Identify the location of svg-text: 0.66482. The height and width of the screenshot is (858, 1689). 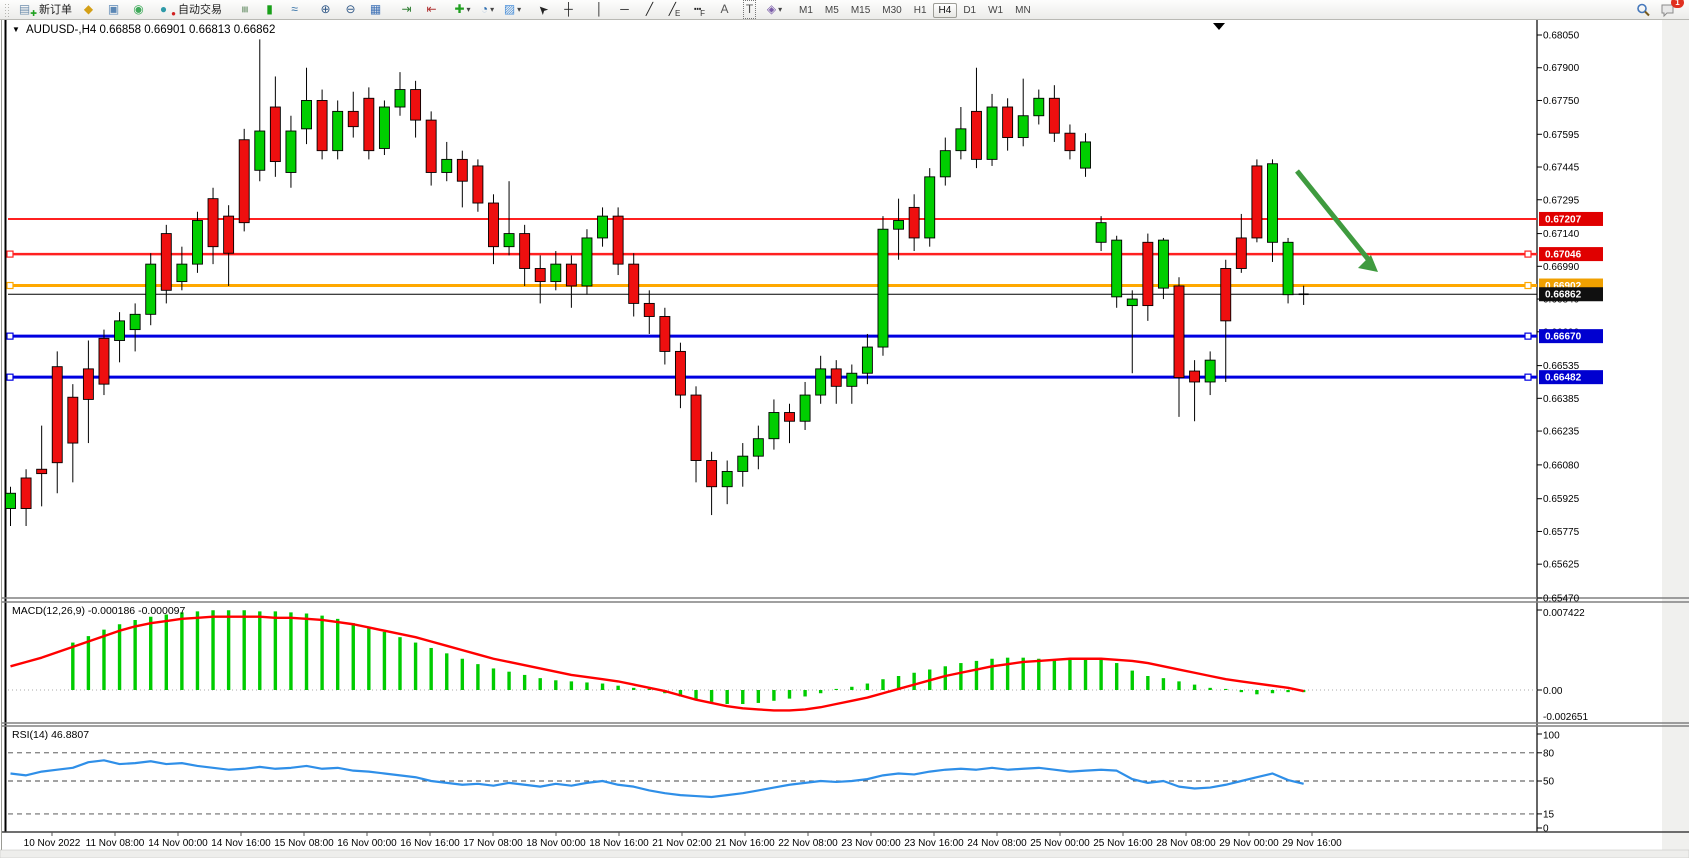
(1563, 378).